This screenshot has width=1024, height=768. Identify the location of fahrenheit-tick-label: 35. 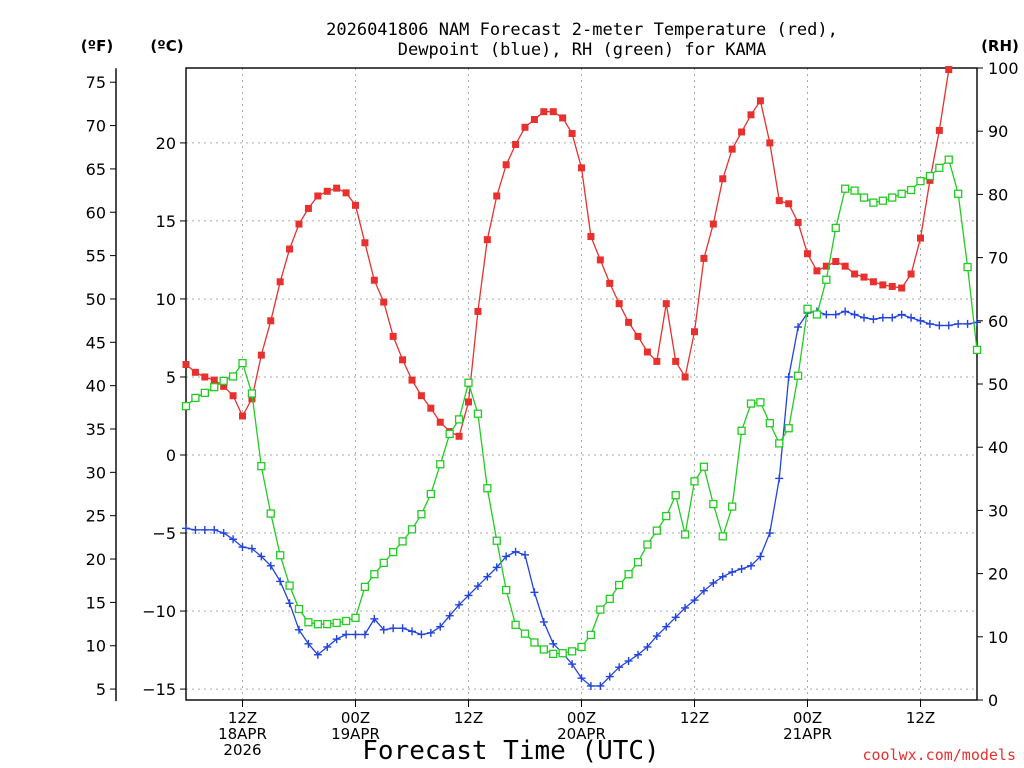
(96, 429).